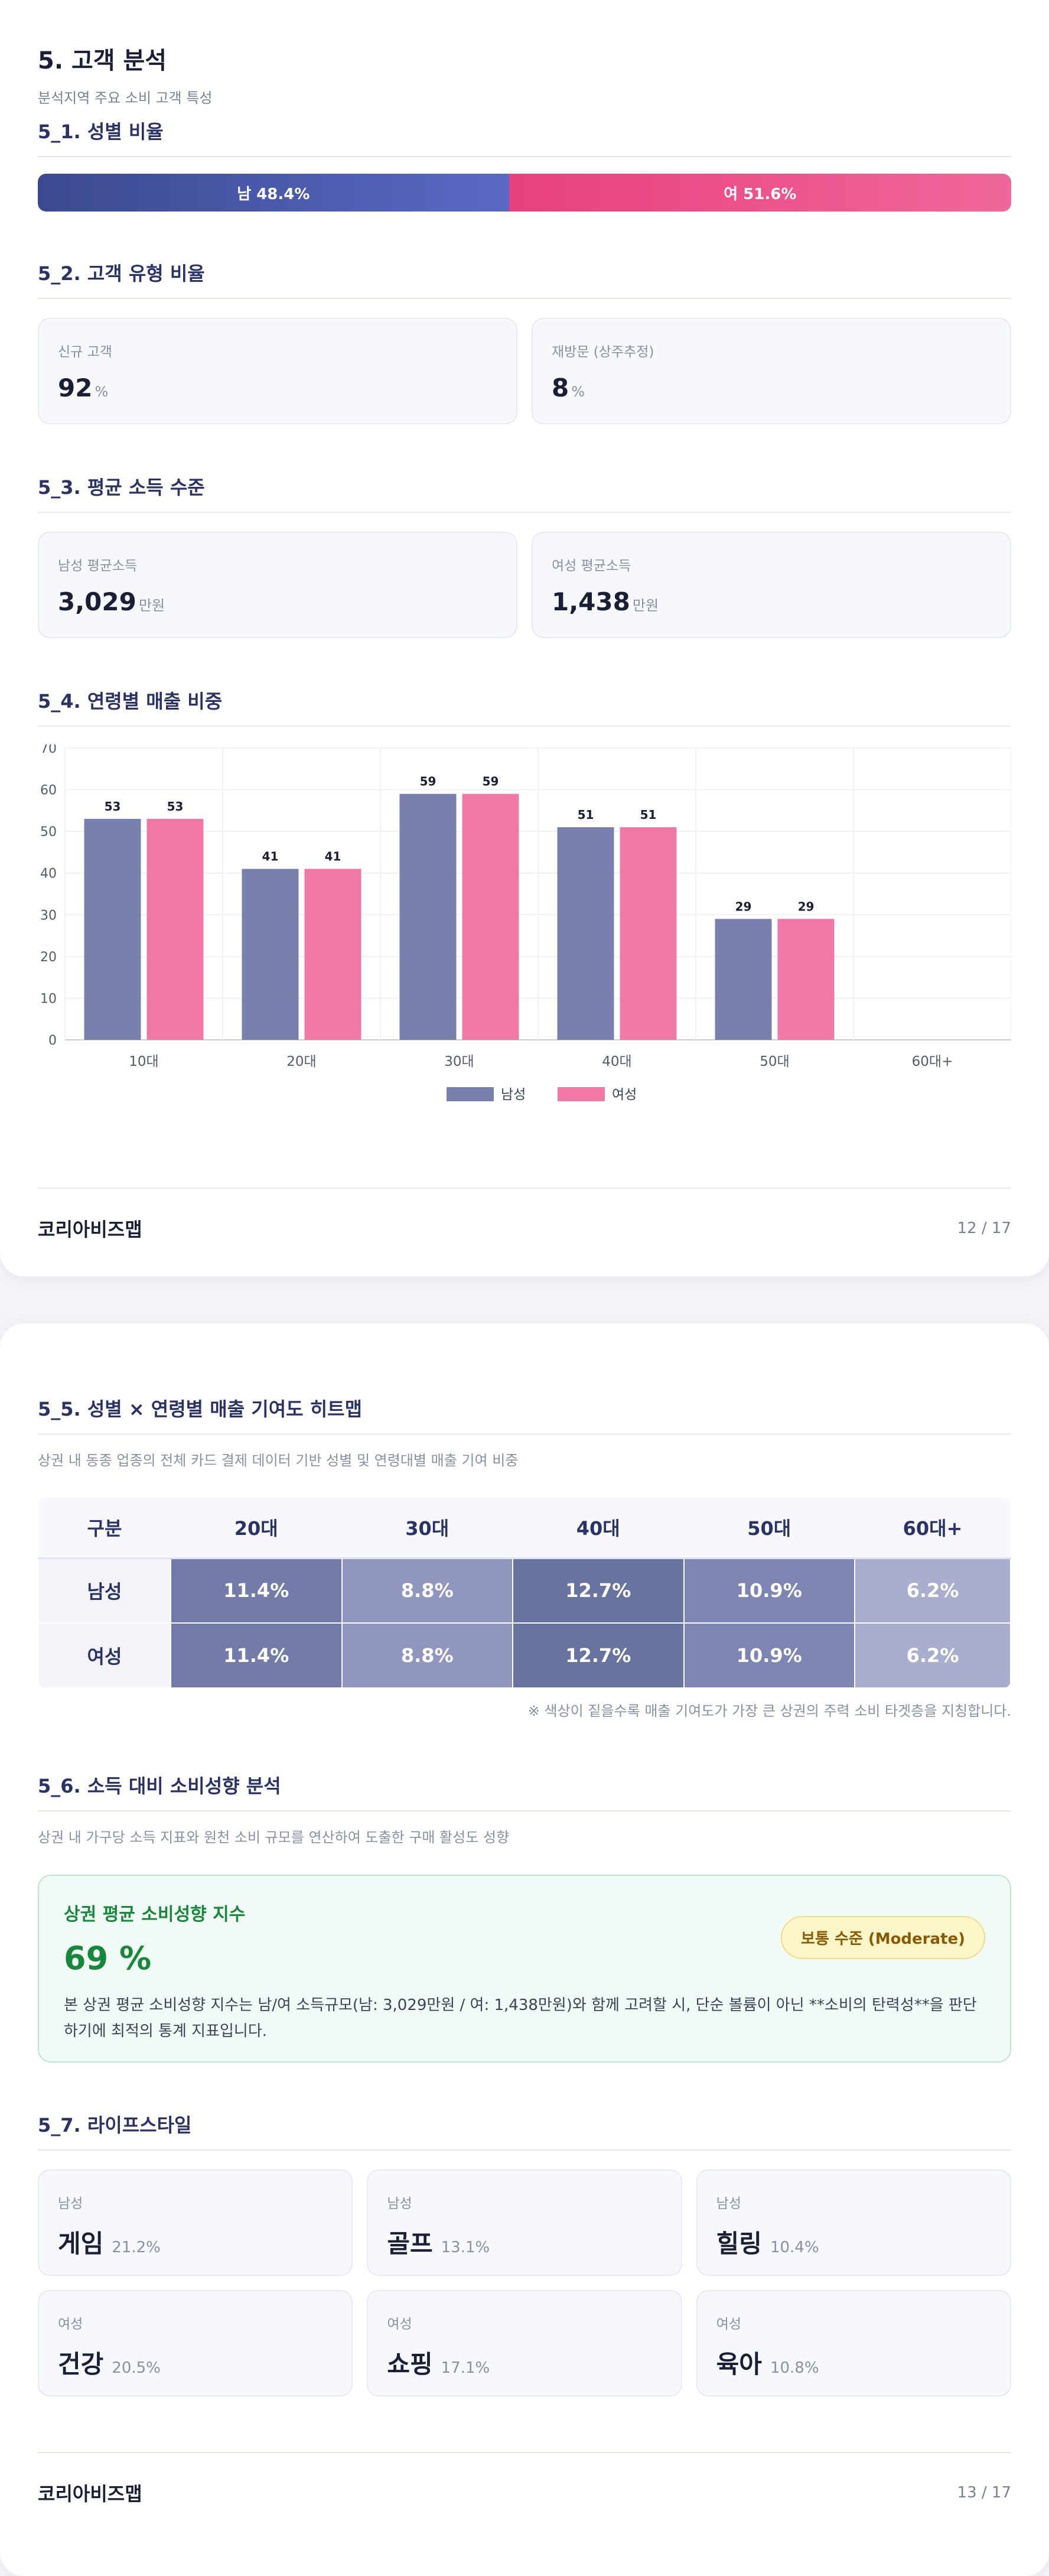 The width and height of the screenshot is (1049, 2576). I want to click on x-tick-label: 10대, so click(143, 1061).